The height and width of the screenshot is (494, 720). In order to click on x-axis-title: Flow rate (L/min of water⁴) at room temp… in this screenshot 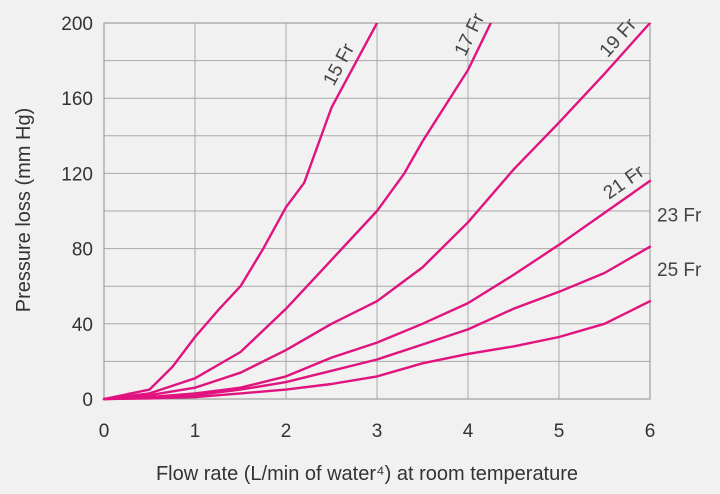, I will do `click(367, 474)`.